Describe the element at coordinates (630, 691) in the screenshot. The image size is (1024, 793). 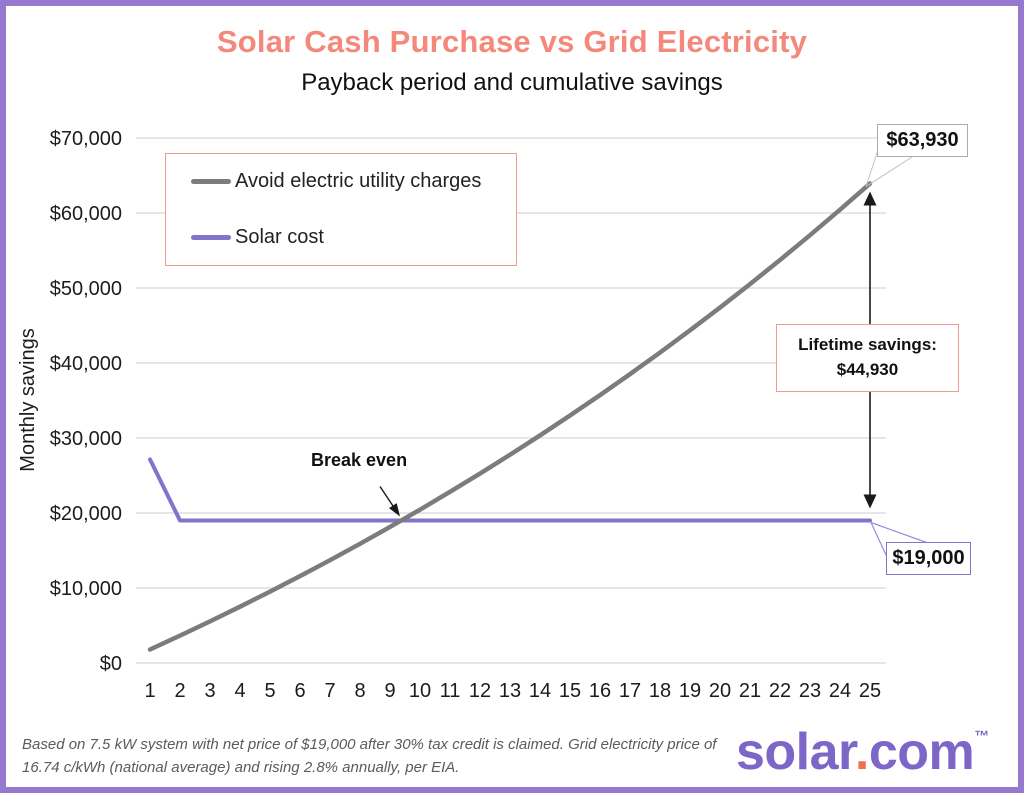
I see `svg-text: 17` at that location.